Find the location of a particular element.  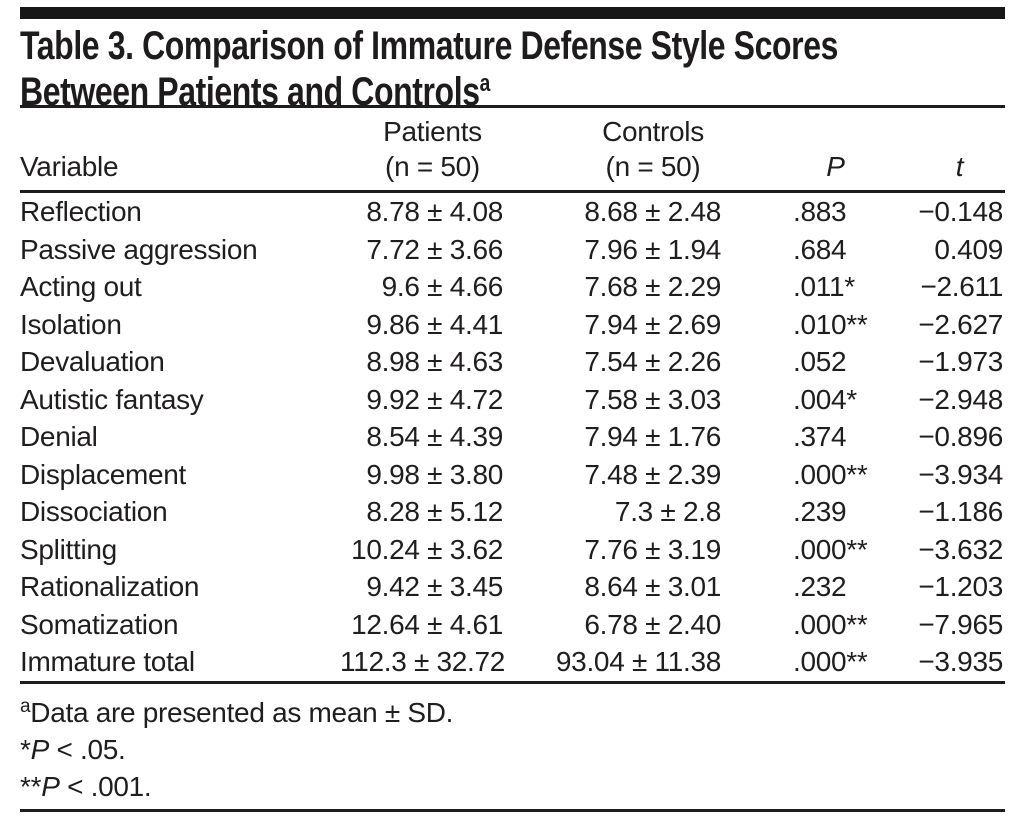

footnote-text: < .001. is located at coordinates (105, 786).